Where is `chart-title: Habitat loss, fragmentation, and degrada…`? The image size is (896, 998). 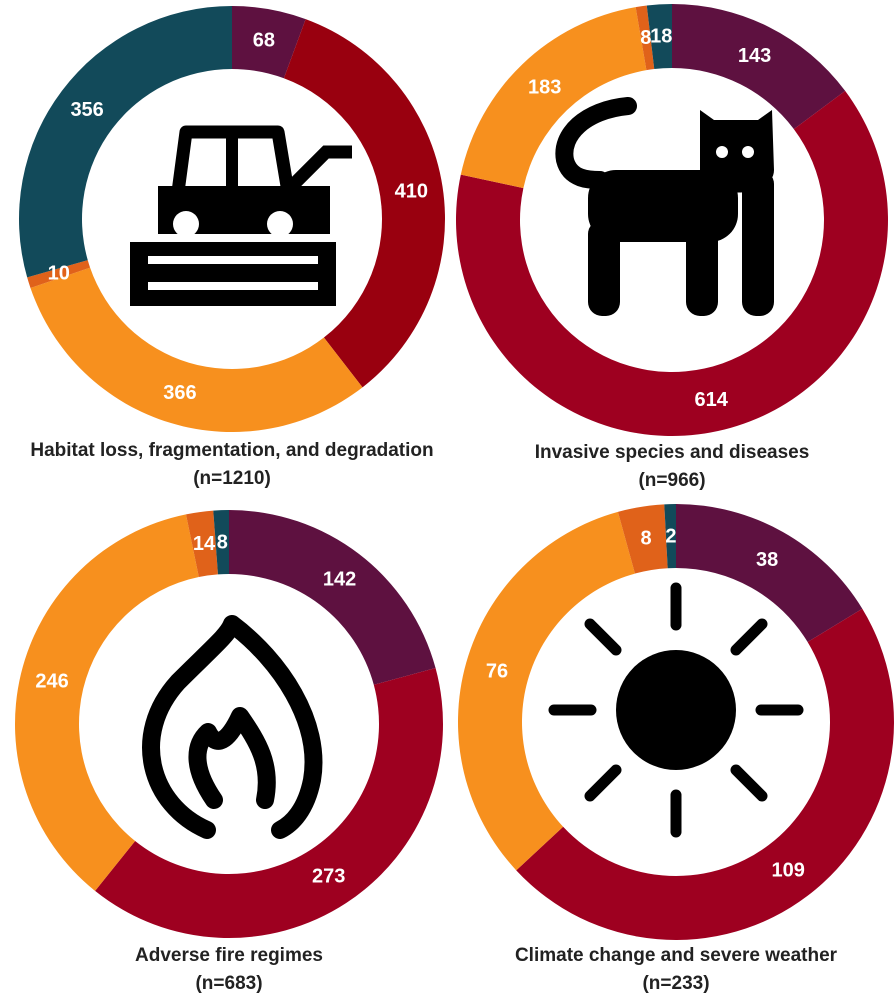
chart-title: Habitat loss, fragmentation, and degrada… is located at coordinates (231, 450).